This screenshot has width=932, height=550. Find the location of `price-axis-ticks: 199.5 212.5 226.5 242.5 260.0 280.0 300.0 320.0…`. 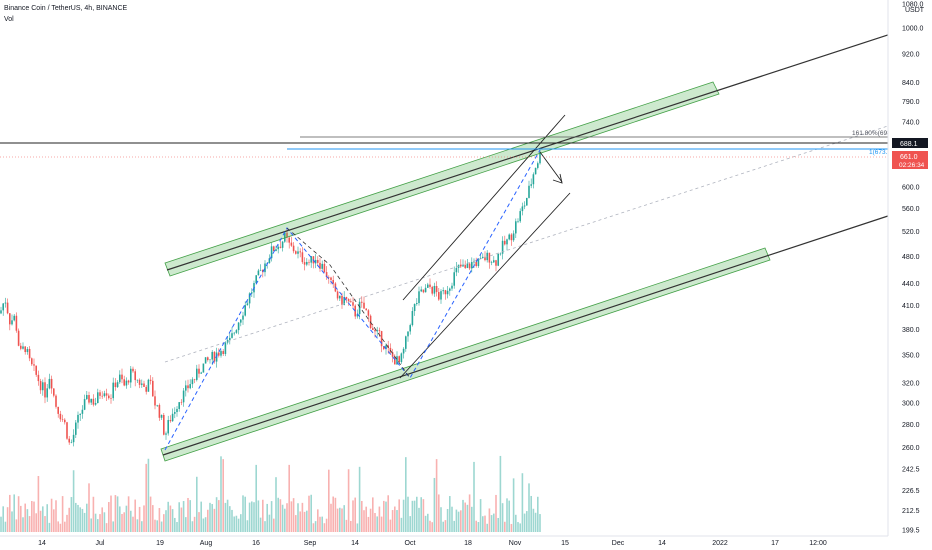

price-axis-ticks: 199.5 212.5 226.5 242.5 260.0 280.0 300.0 320.0… is located at coordinates (913, 268).